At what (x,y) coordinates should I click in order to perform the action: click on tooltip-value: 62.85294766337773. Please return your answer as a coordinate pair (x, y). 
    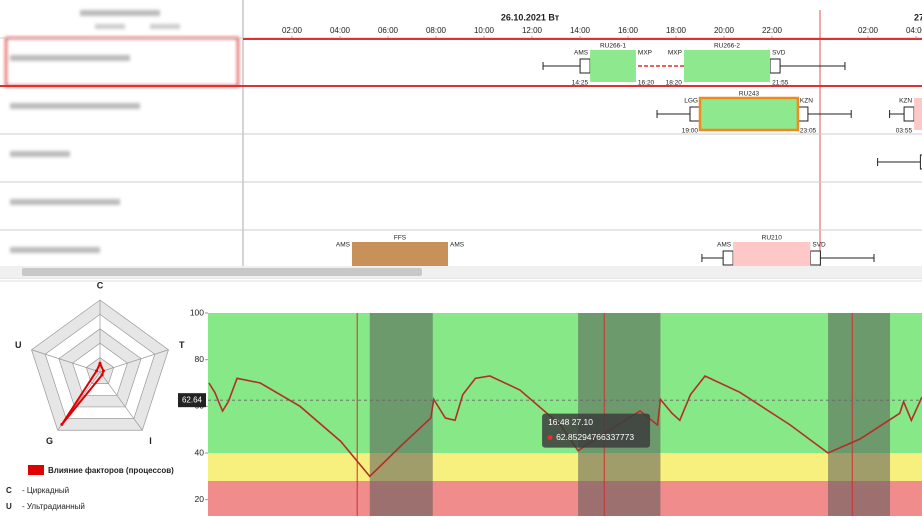
    Looking at the image, I should click on (595, 437).